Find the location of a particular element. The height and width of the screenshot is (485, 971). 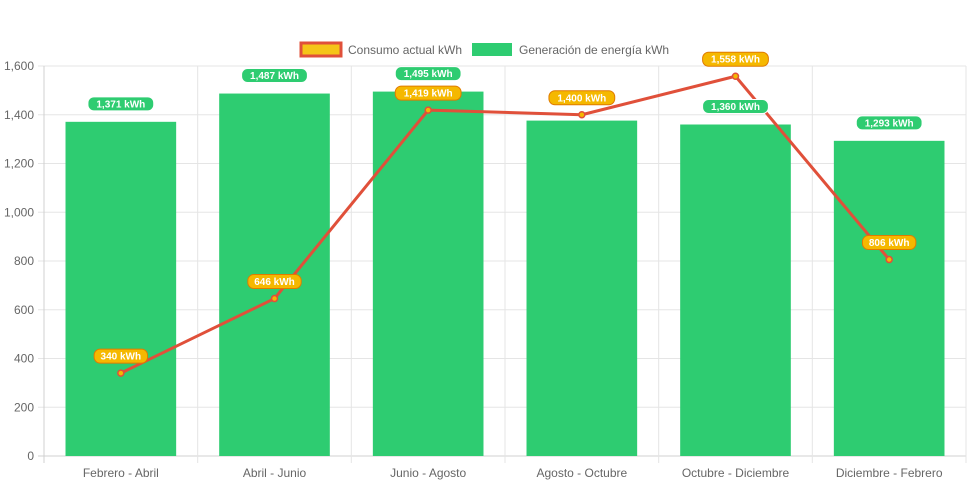

line-value-label: 340 kWh is located at coordinates (121, 356).